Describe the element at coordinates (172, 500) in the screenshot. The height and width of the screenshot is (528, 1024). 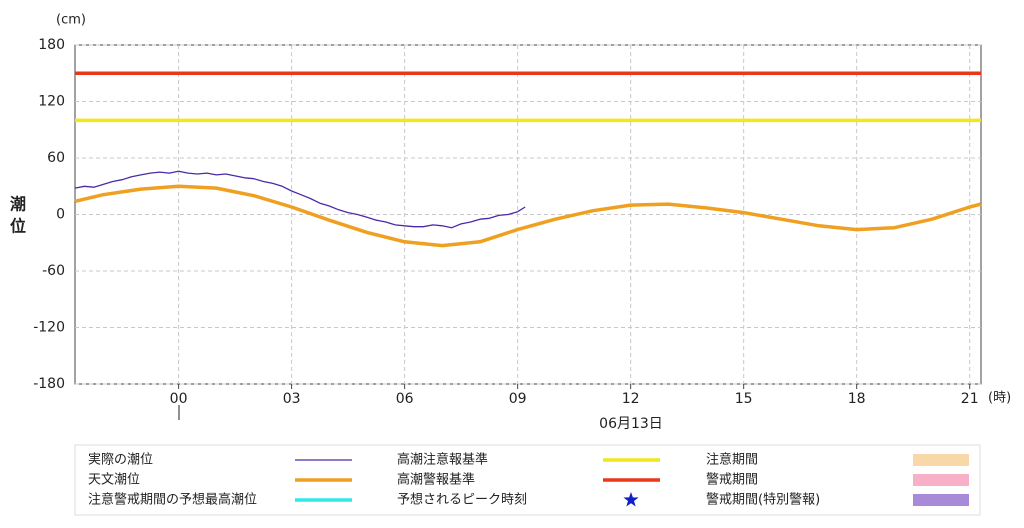
I see `legend-label: 注意警戒期間の予想最高潮位` at that location.